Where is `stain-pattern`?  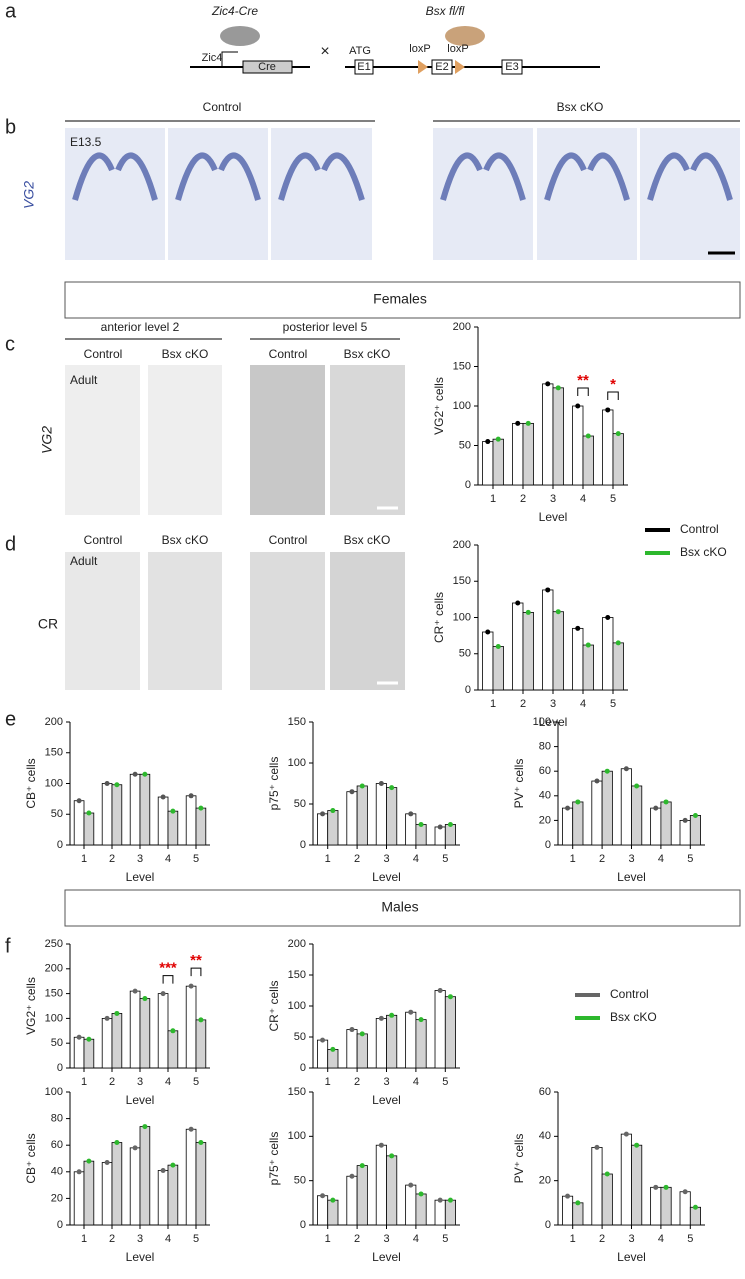
stain-pattern is located at coordinates (402, 176).